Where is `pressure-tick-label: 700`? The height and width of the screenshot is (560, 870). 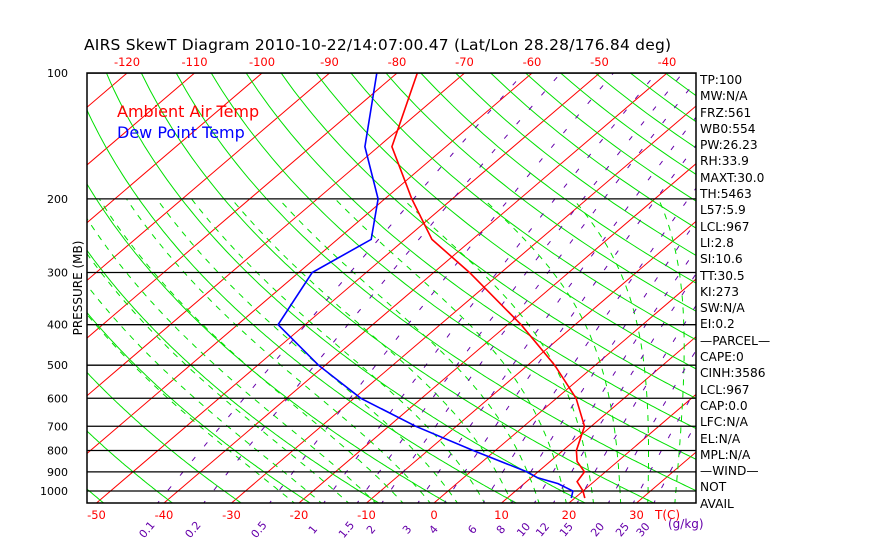 pressure-tick-label: 700 is located at coordinates (57, 426).